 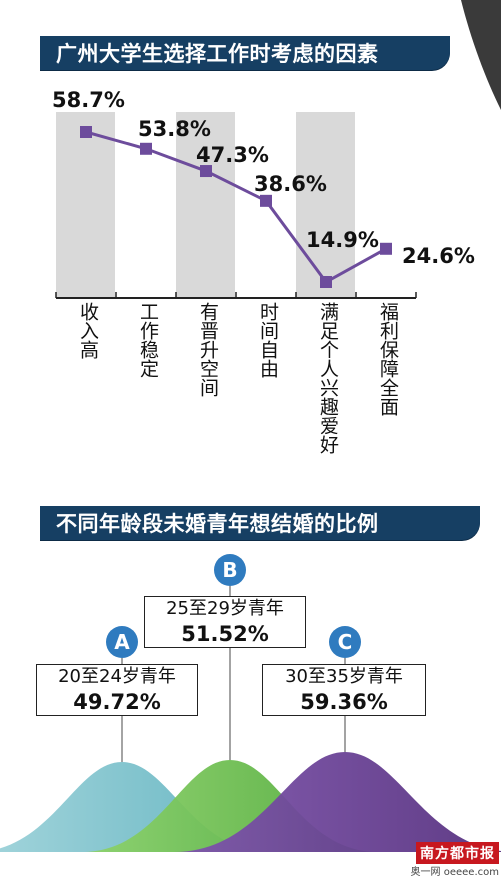 What do you see at coordinates (225, 608) in the screenshot?
I see `group-age-label: 25至29岁青年` at bounding box center [225, 608].